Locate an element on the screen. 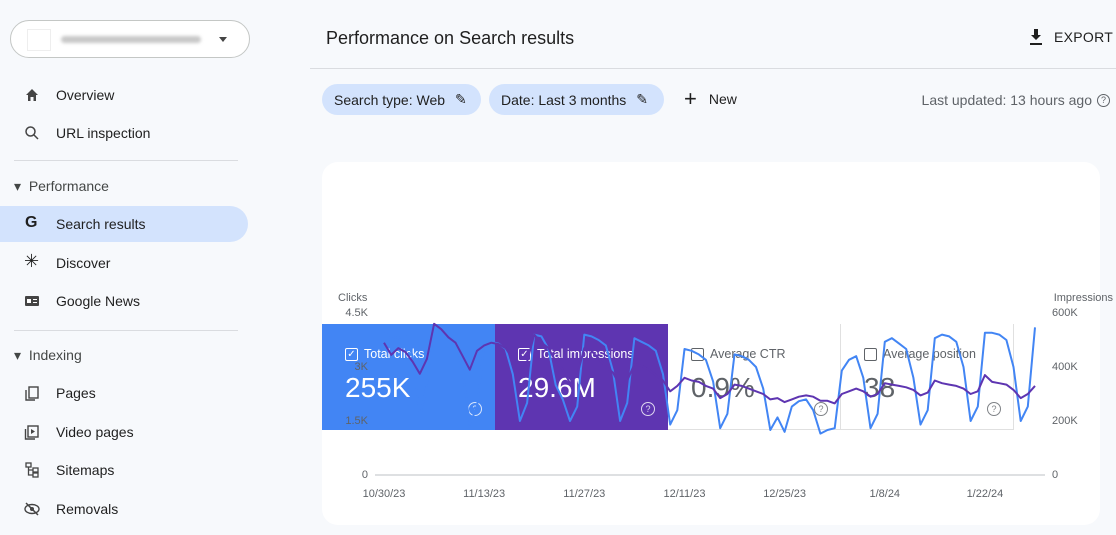  x-tick-label: 11/13/23 is located at coordinates (484, 494).